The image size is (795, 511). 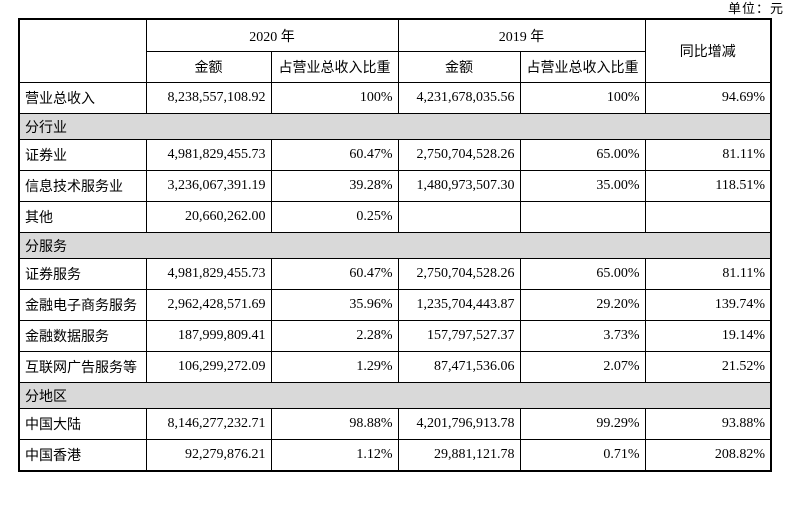 I want to click on amount-2019-cell: 1,480,973,507.30, so click(x=459, y=186).